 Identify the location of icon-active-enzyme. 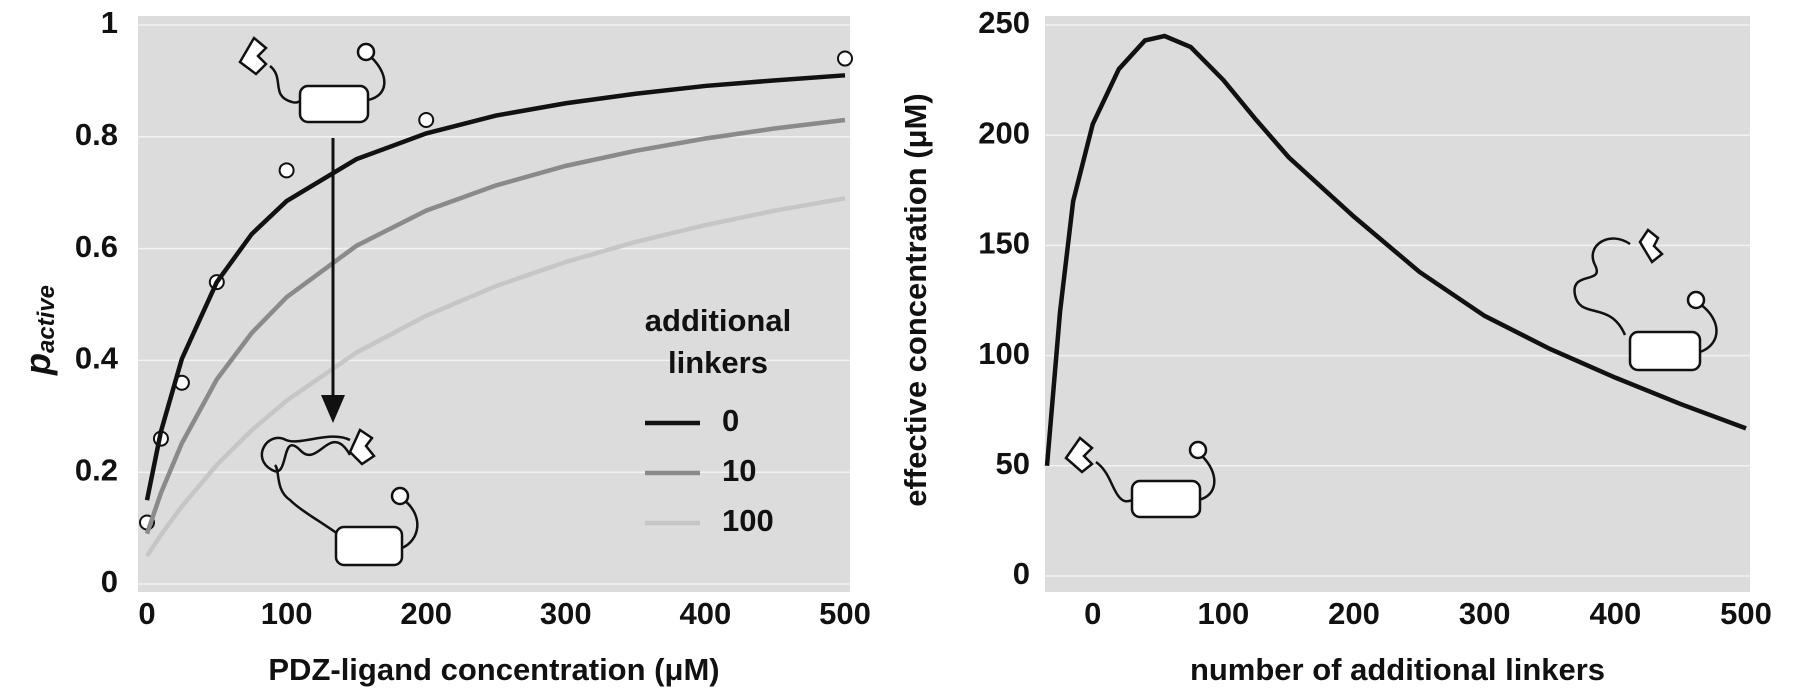
(312, 80).